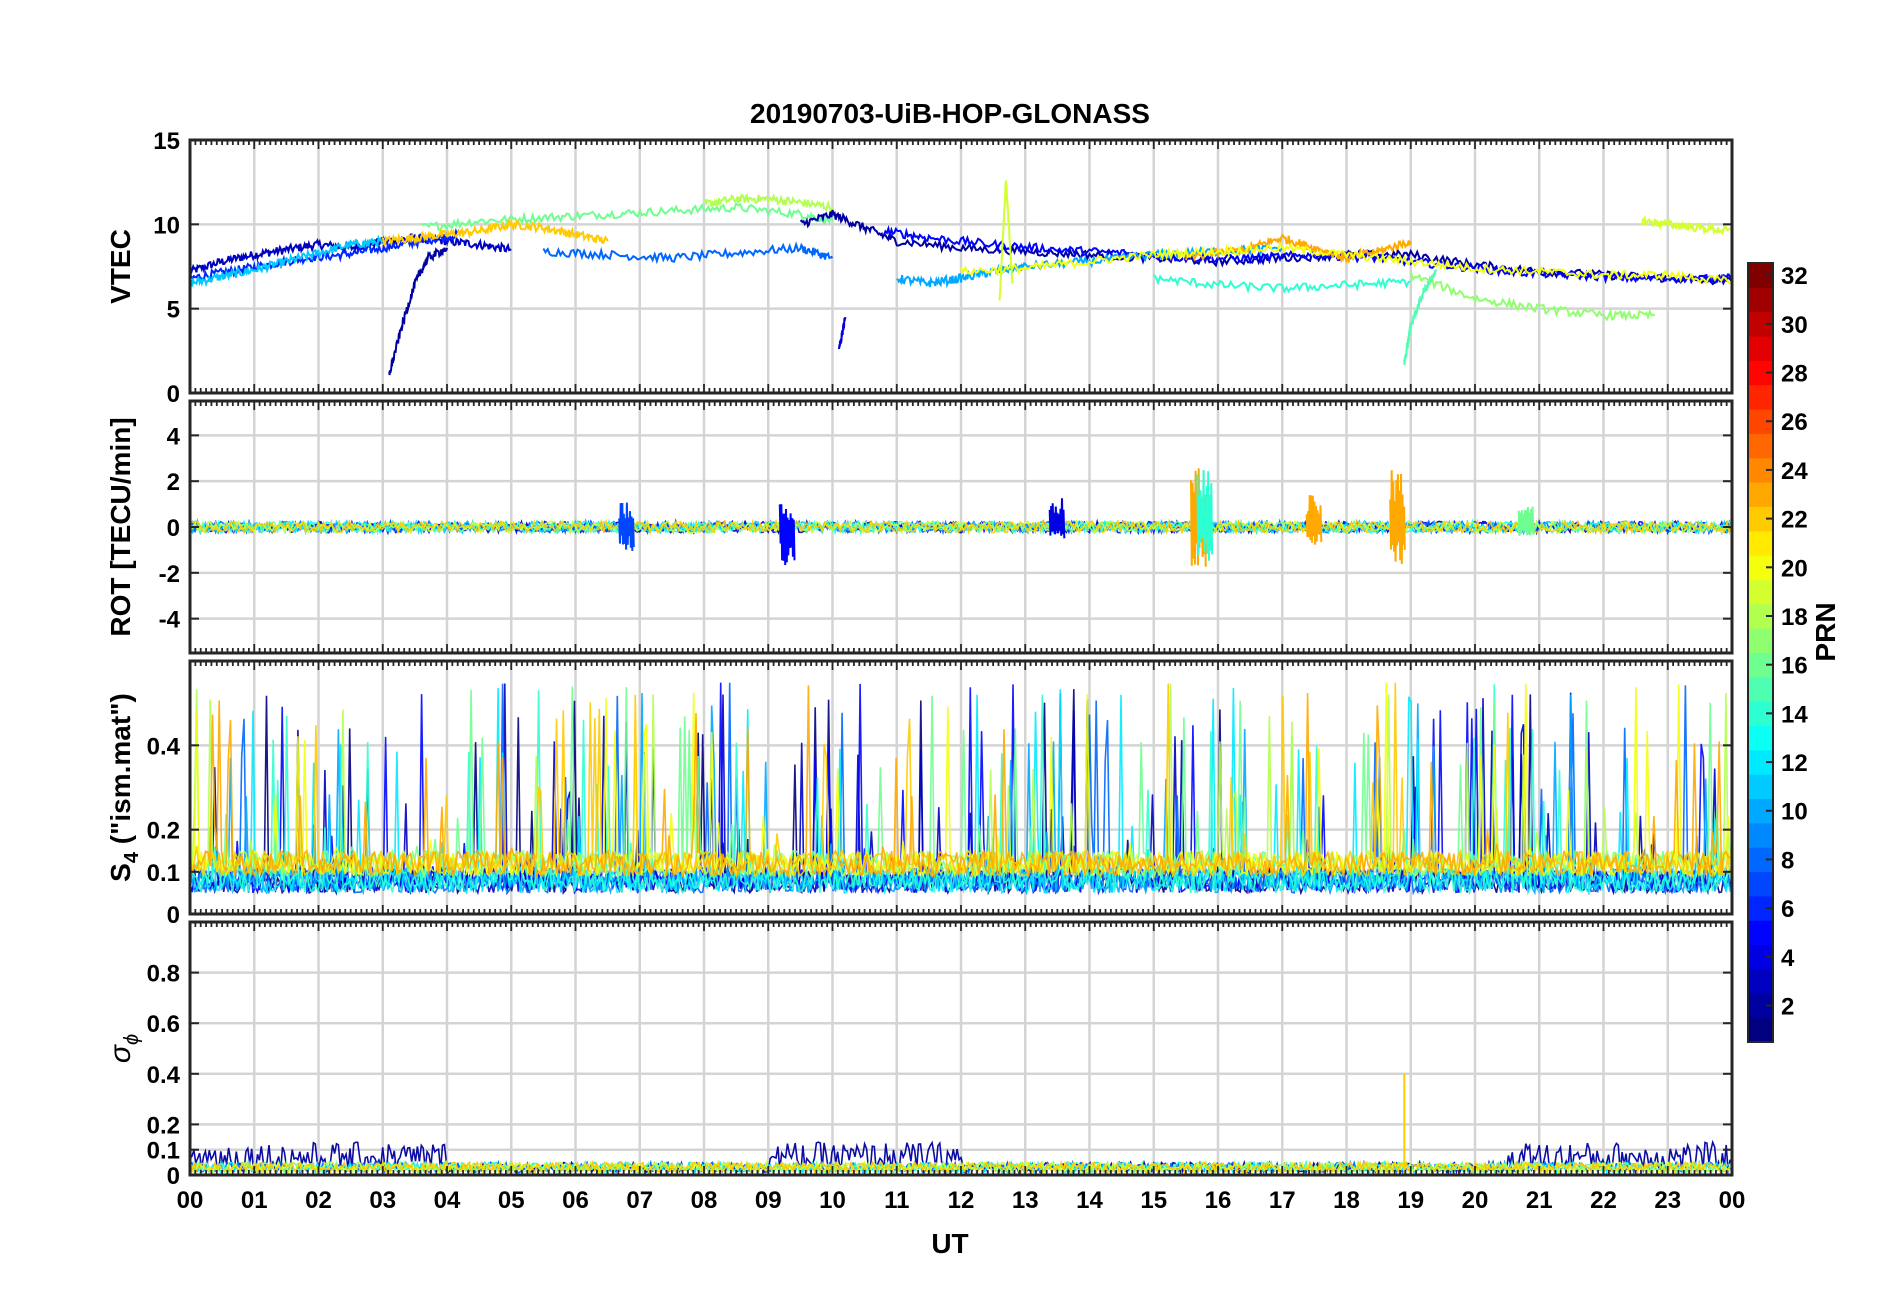  What do you see at coordinates (173, 482) in the screenshot?
I see `y-tick-label: 2` at bounding box center [173, 482].